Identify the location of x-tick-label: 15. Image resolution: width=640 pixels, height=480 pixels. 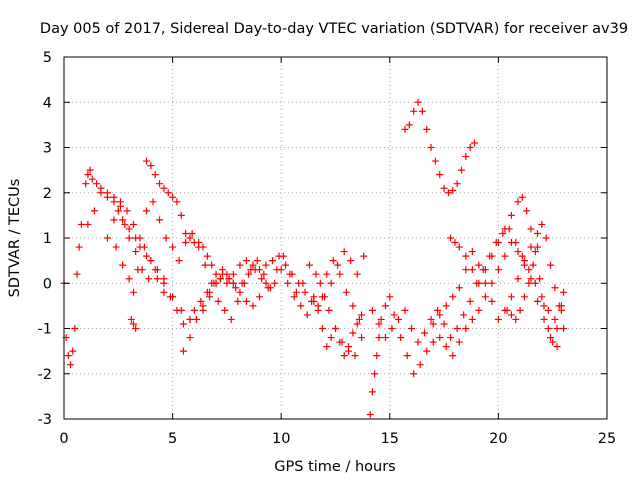
(390, 439).